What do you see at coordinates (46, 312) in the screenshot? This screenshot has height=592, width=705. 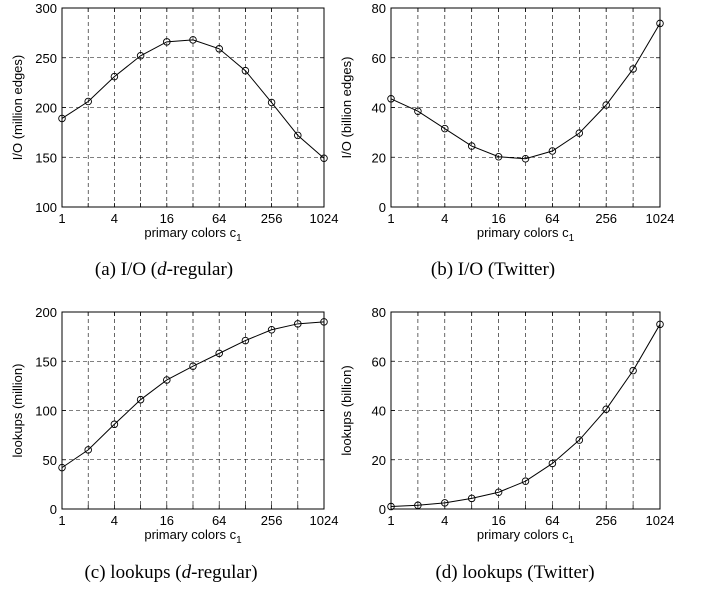 I see `y-tick-label: 200` at bounding box center [46, 312].